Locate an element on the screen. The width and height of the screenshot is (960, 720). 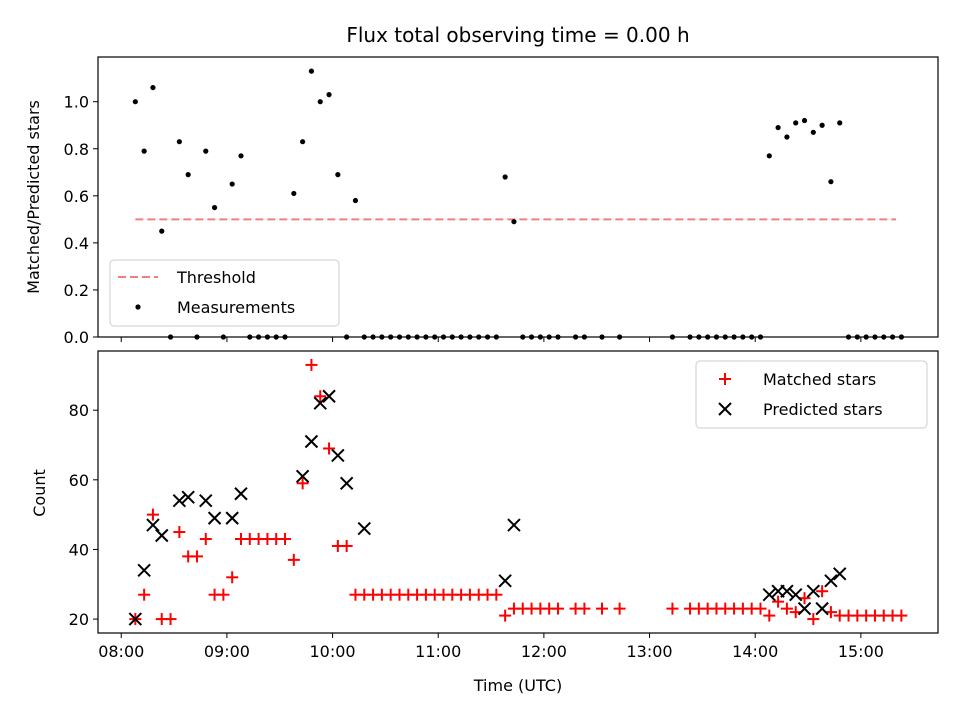
measurements-legend-label: Measurements is located at coordinates (236, 307).